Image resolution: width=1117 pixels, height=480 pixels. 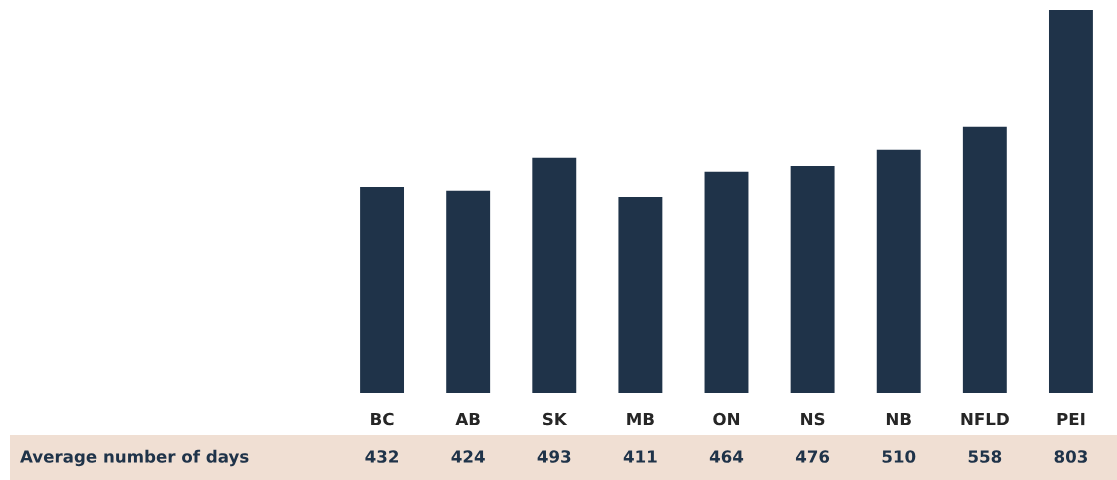 What do you see at coordinates (1071, 419) in the screenshot?
I see `x-tick-label: PEI` at bounding box center [1071, 419].